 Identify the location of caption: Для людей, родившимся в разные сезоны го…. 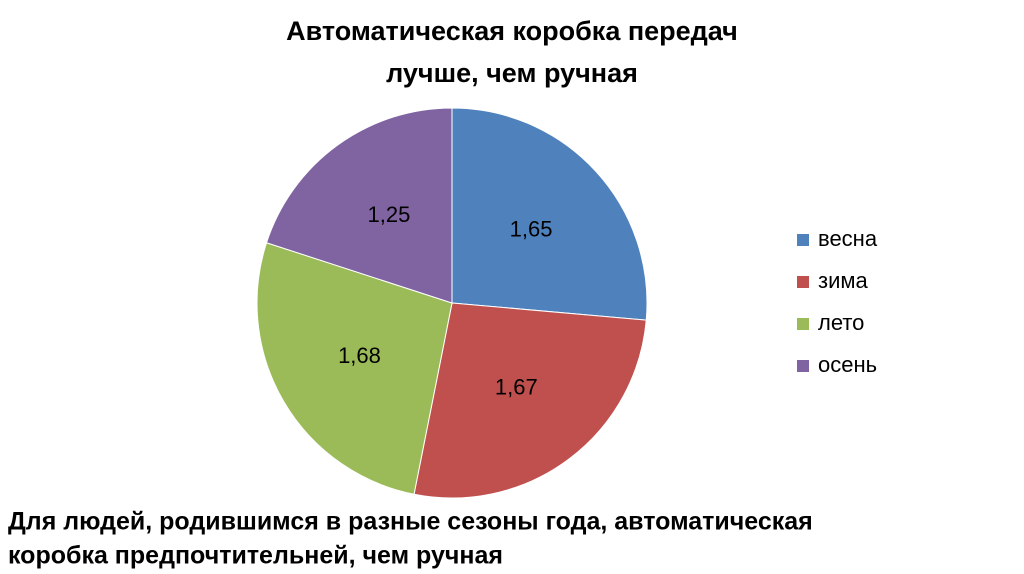
(410, 522).